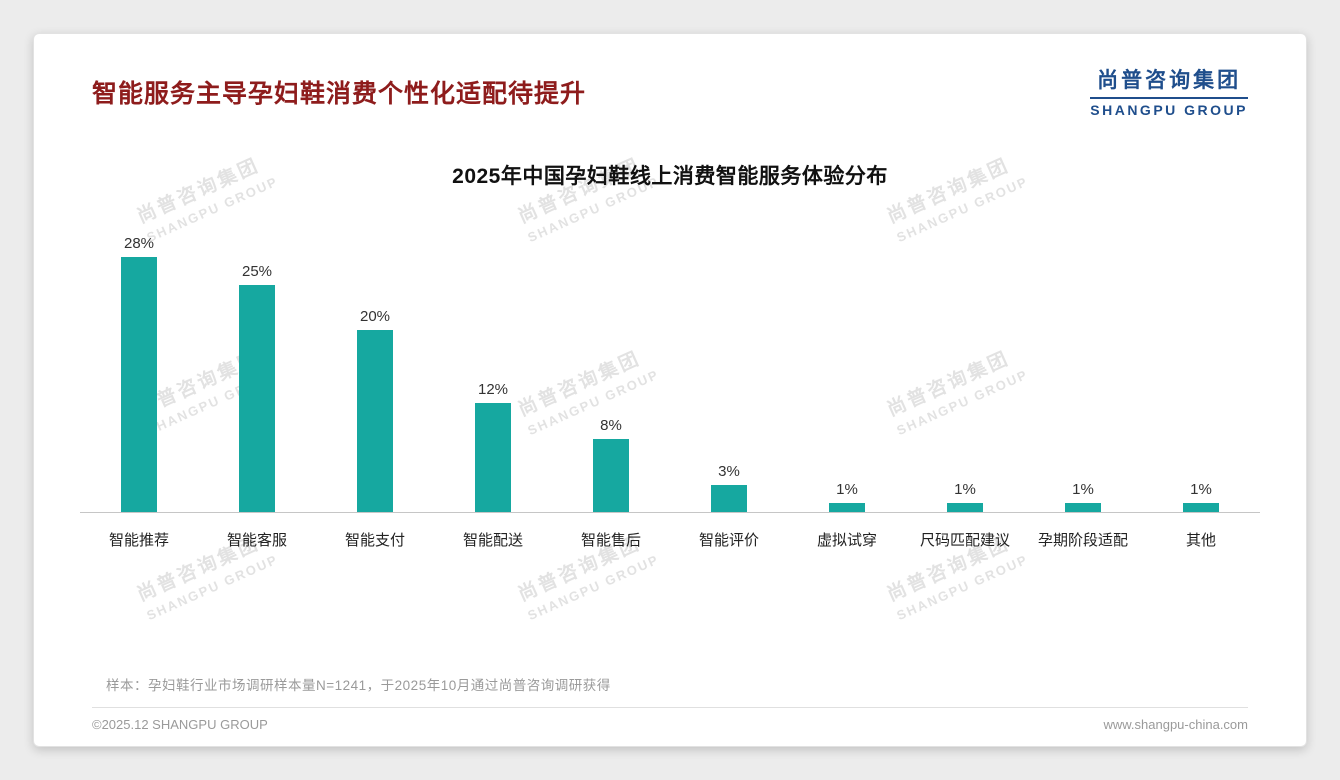 This screenshot has height=780, width=1340. I want to click on bar-value-label: 8%, so click(611, 426).